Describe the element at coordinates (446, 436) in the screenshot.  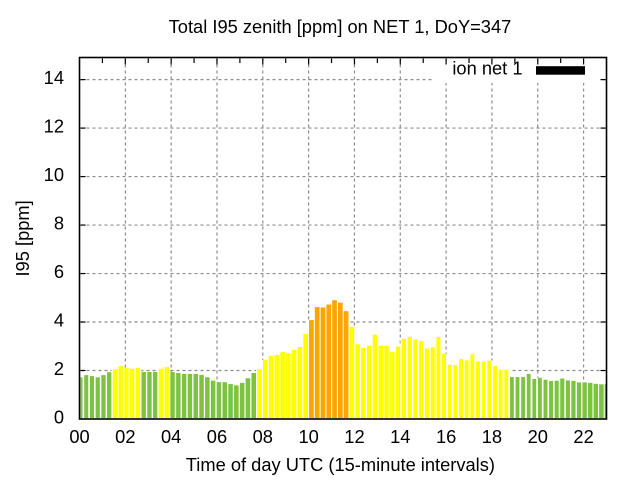
I see `svg-text: 16` at that location.